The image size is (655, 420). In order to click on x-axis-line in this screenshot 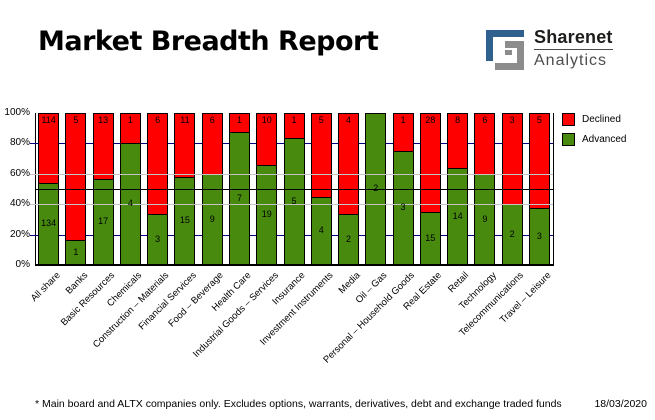, I will do `click(294, 265)`.